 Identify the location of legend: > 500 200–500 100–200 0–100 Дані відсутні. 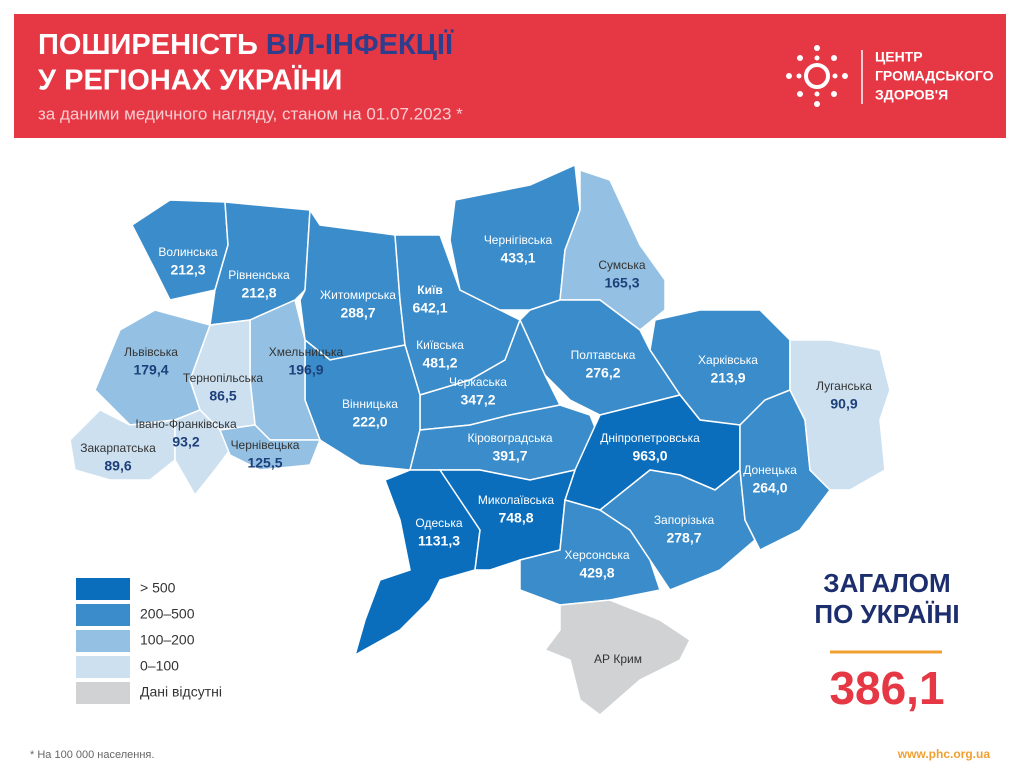
(149, 641).